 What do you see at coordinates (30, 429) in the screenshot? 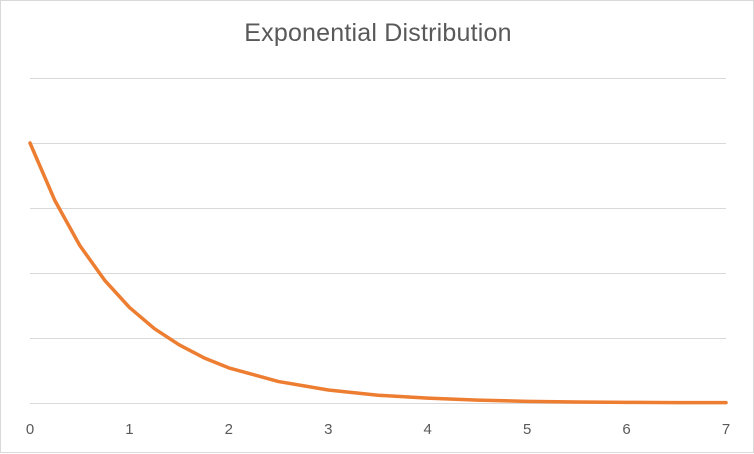
I see `x-tick-label: 0` at bounding box center [30, 429].